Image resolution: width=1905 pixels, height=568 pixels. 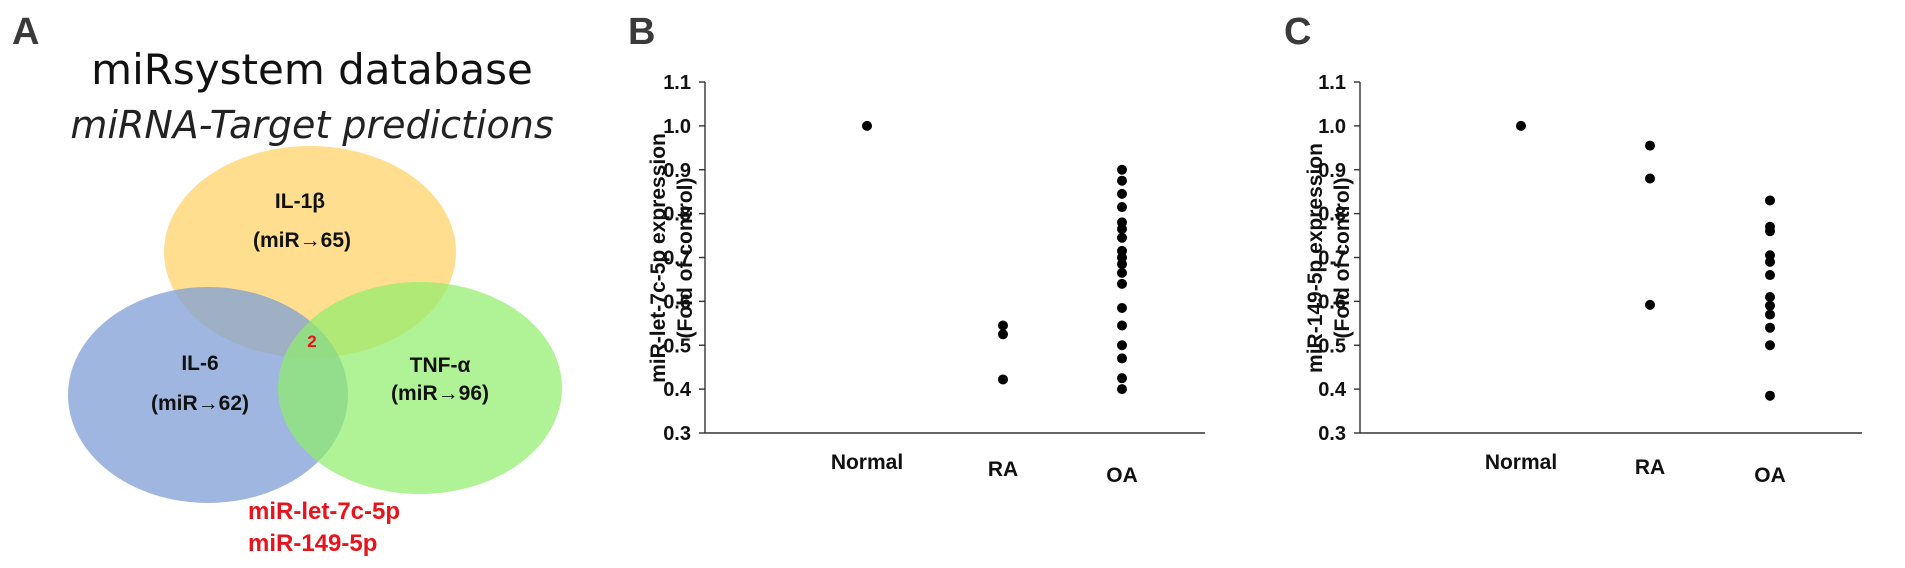 What do you see at coordinates (311, 125) in the screenshot?
I see `venn-subtitle: miRNA-Target predictions` at bounding box center [311, 125].